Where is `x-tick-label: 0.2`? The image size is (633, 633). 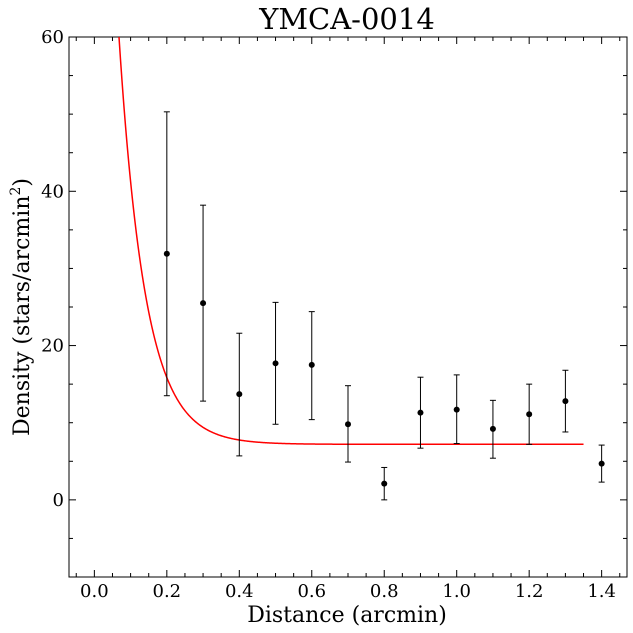
x-tick-label: 0.2 is located at coordinates (167, 591).